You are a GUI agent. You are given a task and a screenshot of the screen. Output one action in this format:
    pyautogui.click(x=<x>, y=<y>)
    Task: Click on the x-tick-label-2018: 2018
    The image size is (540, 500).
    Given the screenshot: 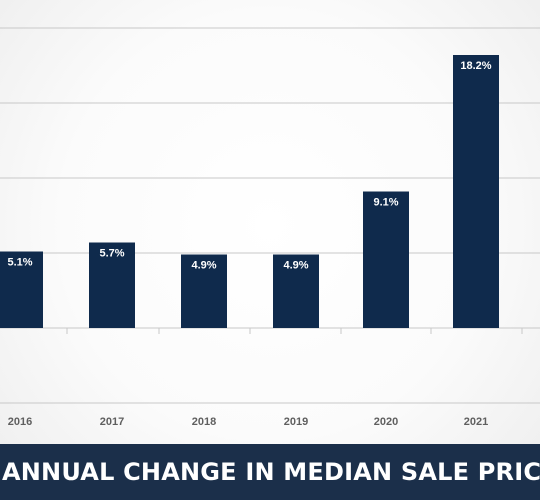 What is the action you would take?
    pyautogui.click(x=204, y=422)
    